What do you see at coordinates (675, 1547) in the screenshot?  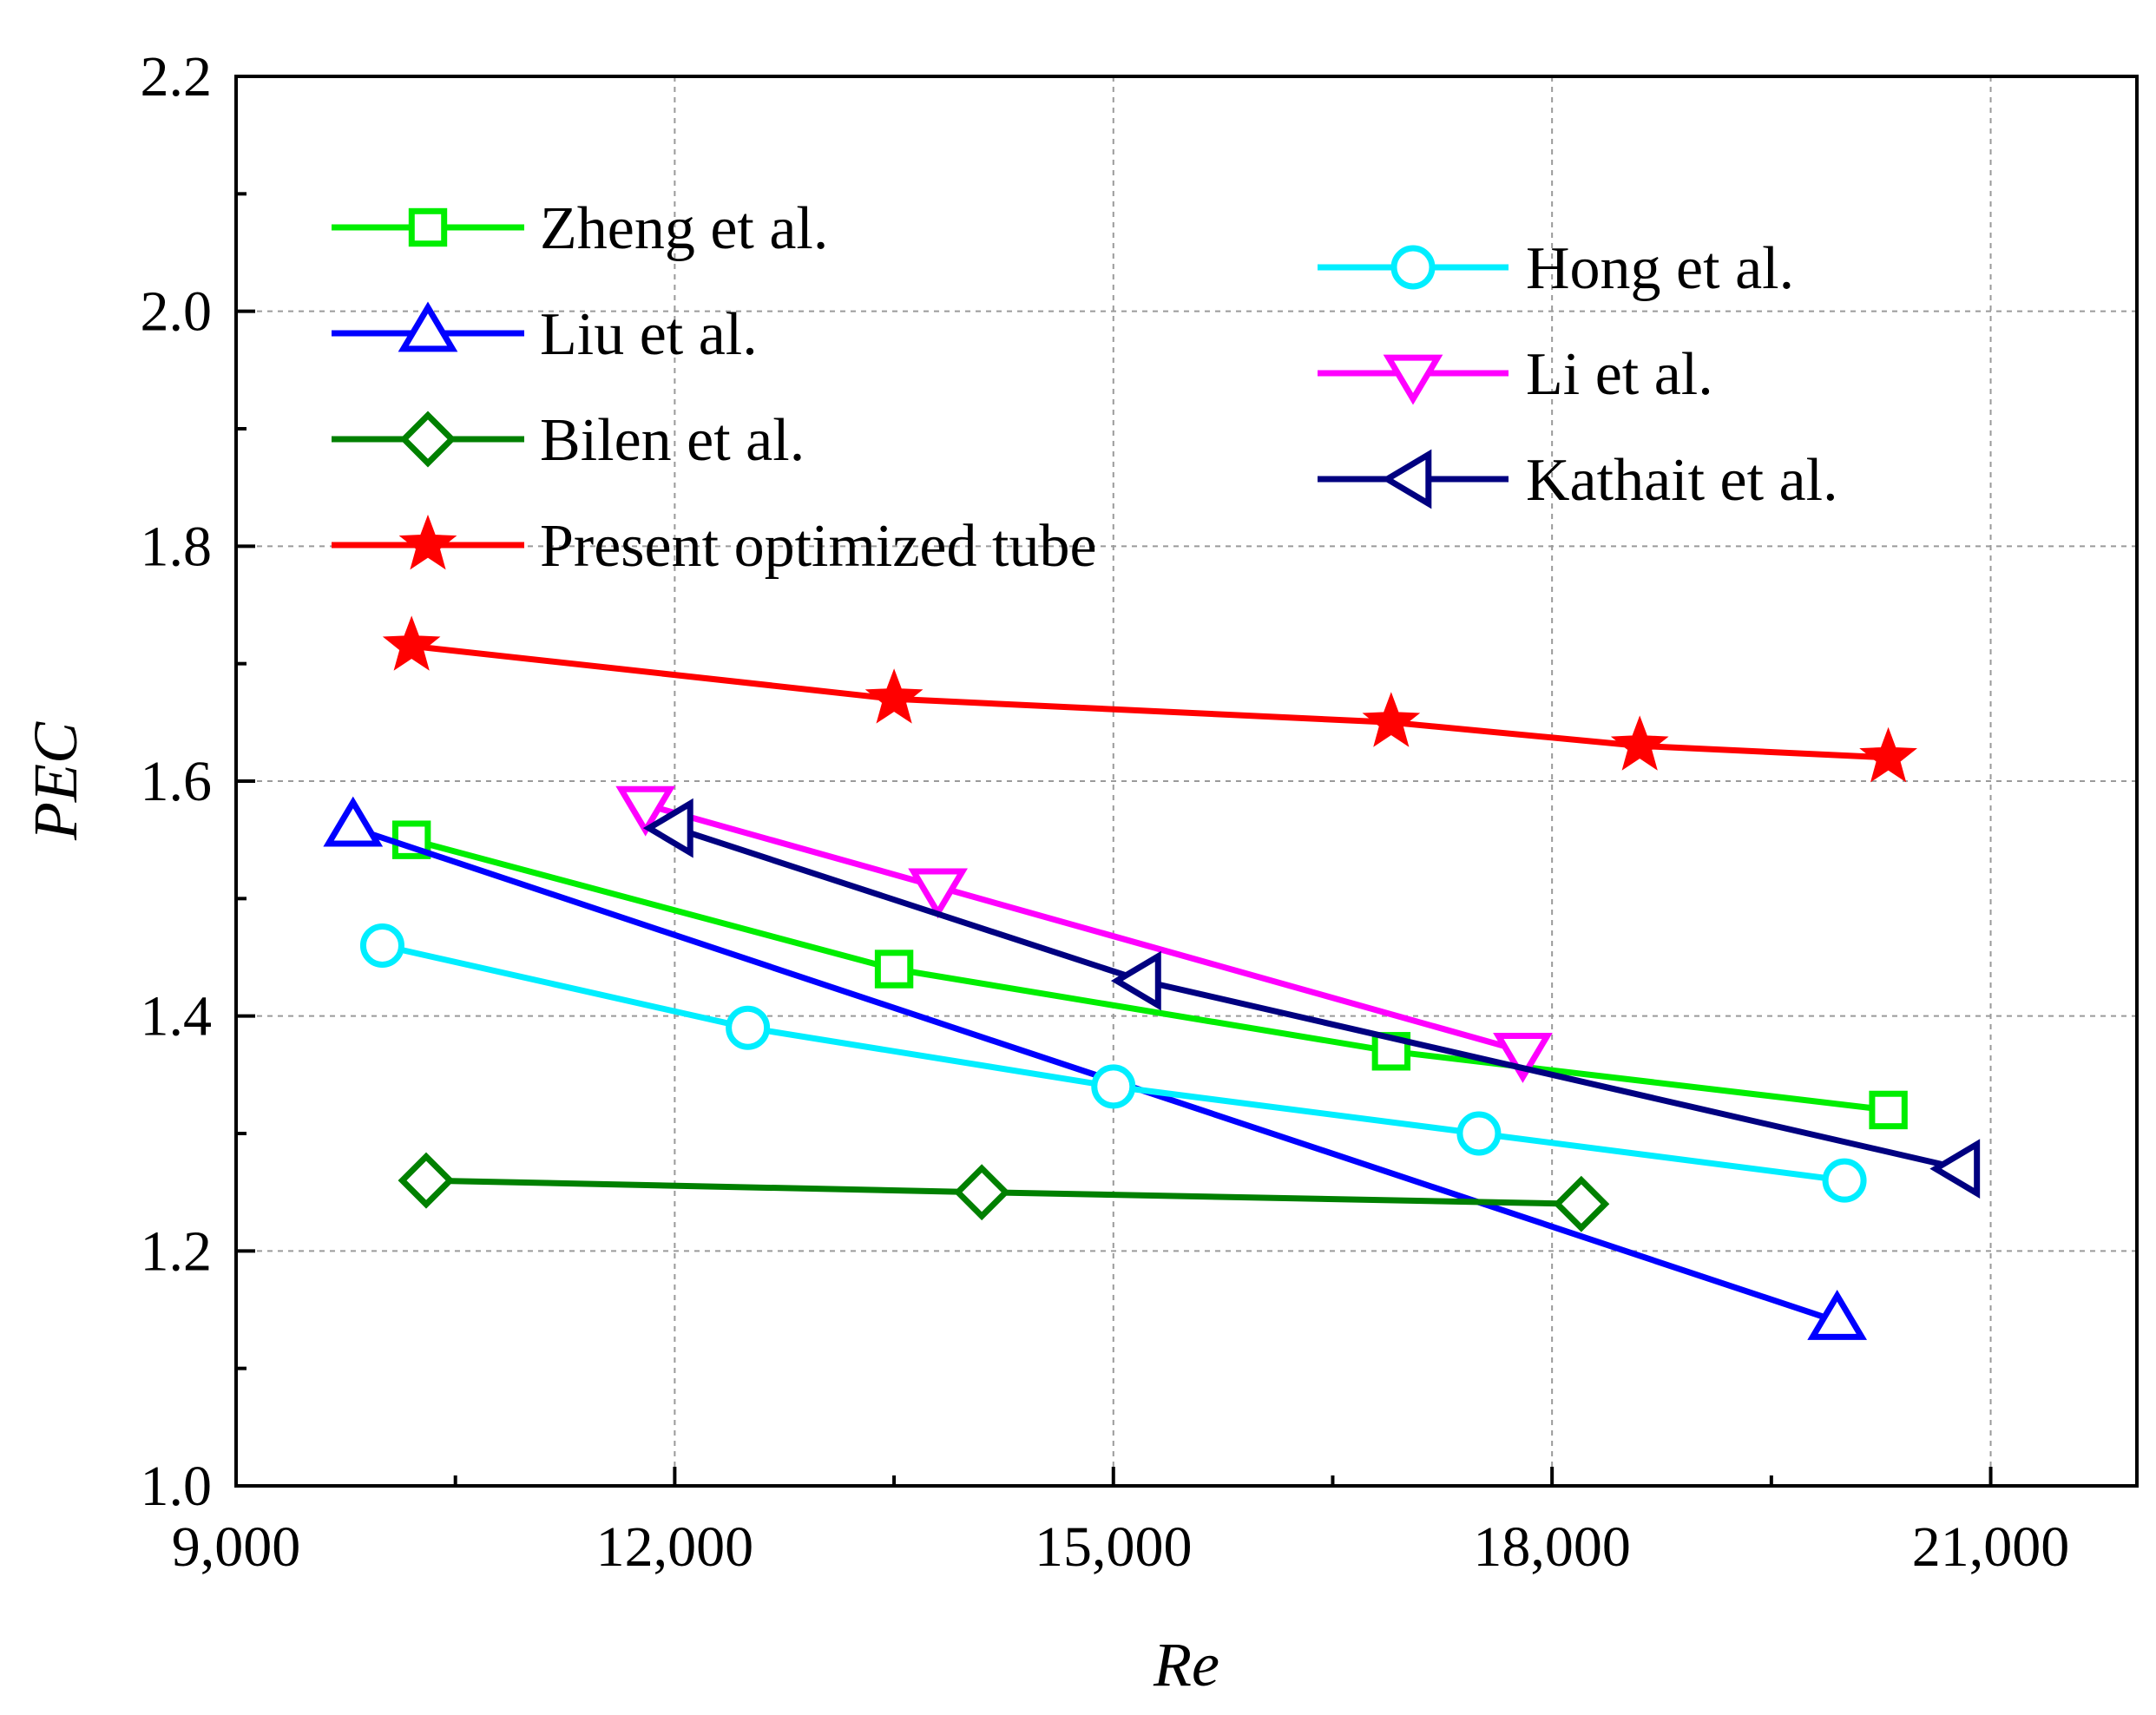 I see `x-tick-label: 12,000` at bounding box center [675, 1547].